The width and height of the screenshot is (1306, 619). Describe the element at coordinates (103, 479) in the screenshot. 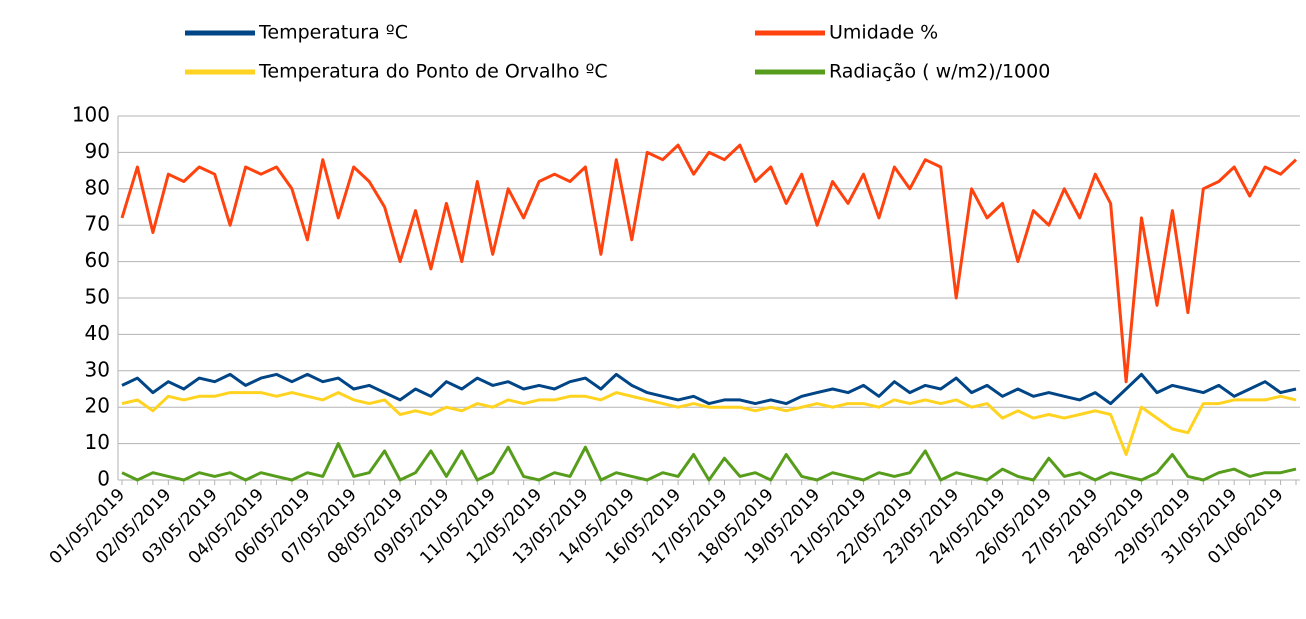

I see `y-tick-label: 0` at that location.